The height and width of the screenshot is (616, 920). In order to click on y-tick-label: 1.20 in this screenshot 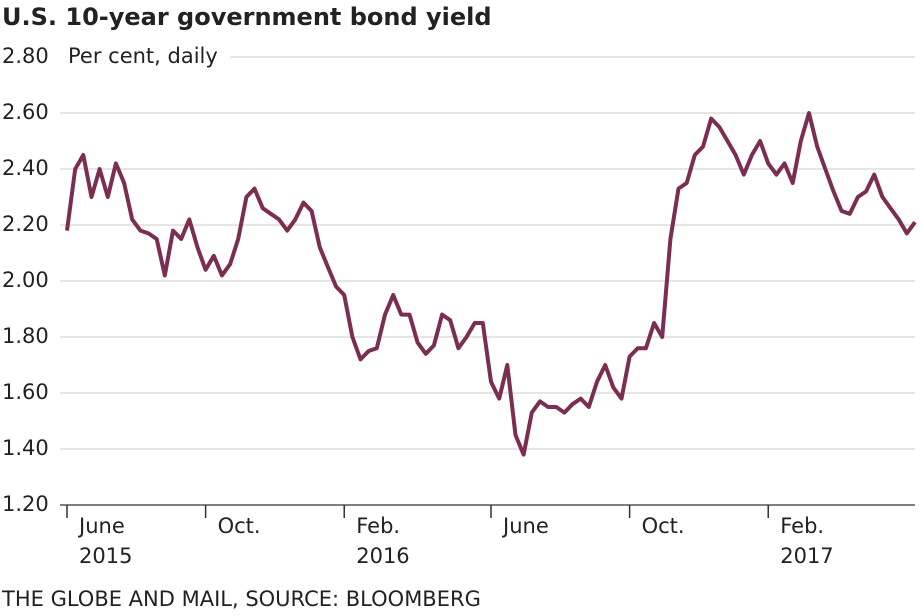, I will do `click(25, 504)`.